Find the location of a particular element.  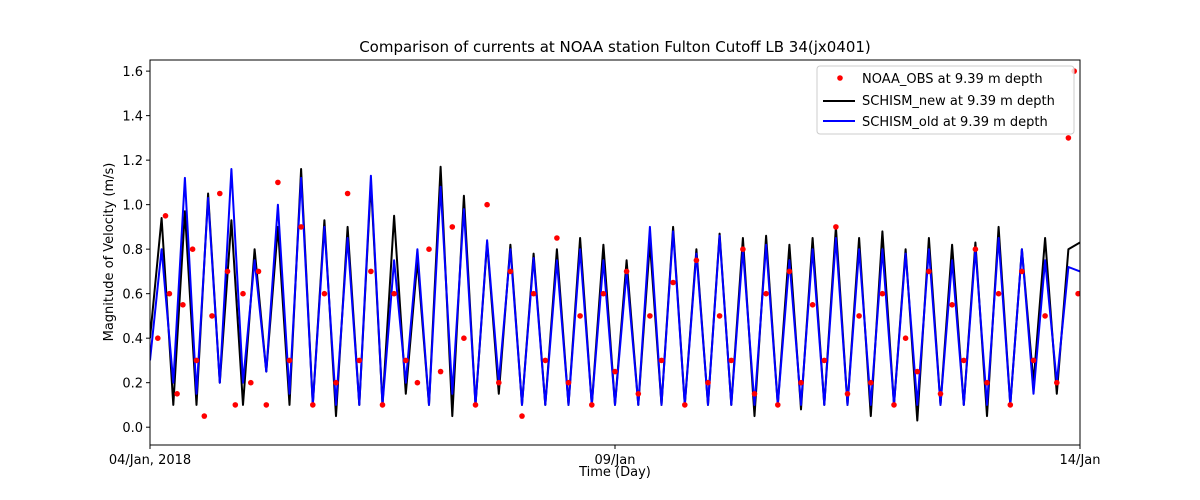

x-tick-label: 04/Jan, 2018 is located at coordinates (150, 460).